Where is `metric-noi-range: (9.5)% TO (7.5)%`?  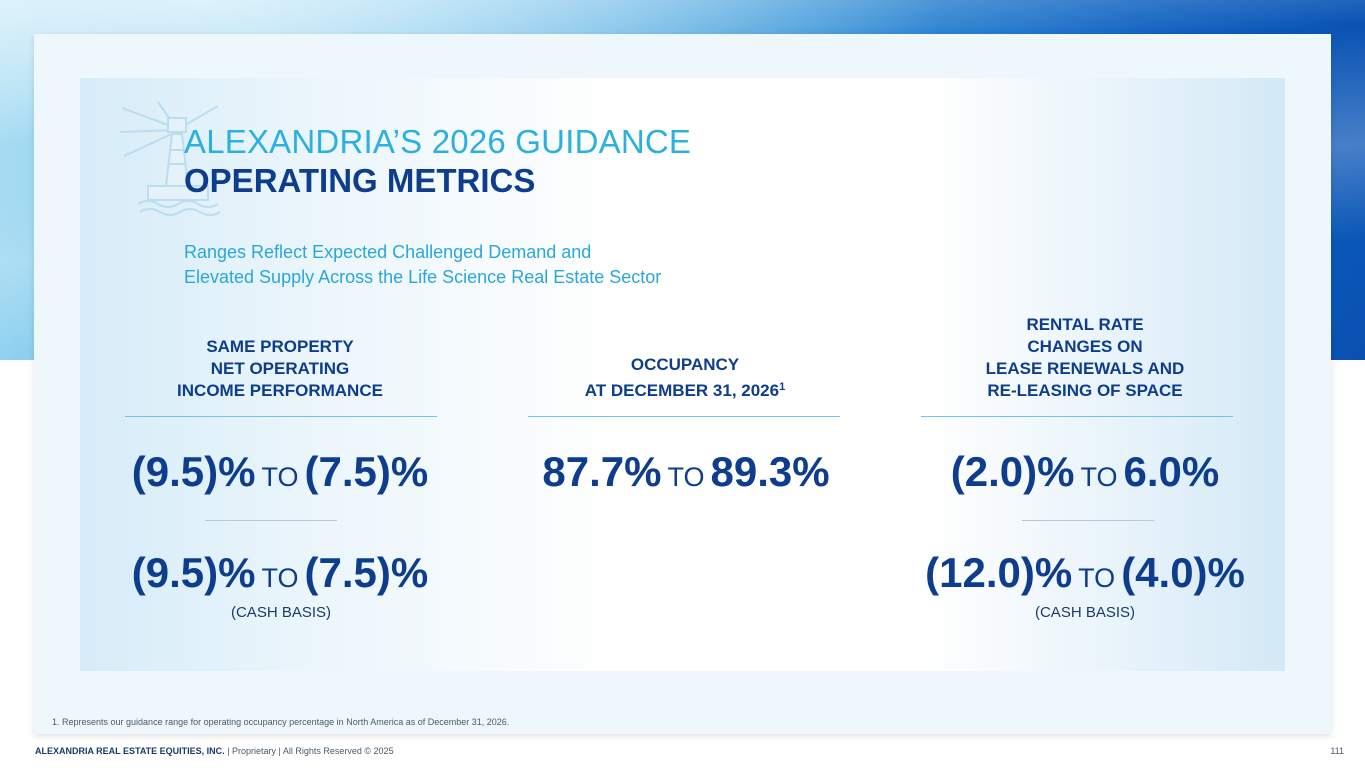
metric-noi-range: (9.5)% TO (7.5)% is located at coordinates (280, 474).